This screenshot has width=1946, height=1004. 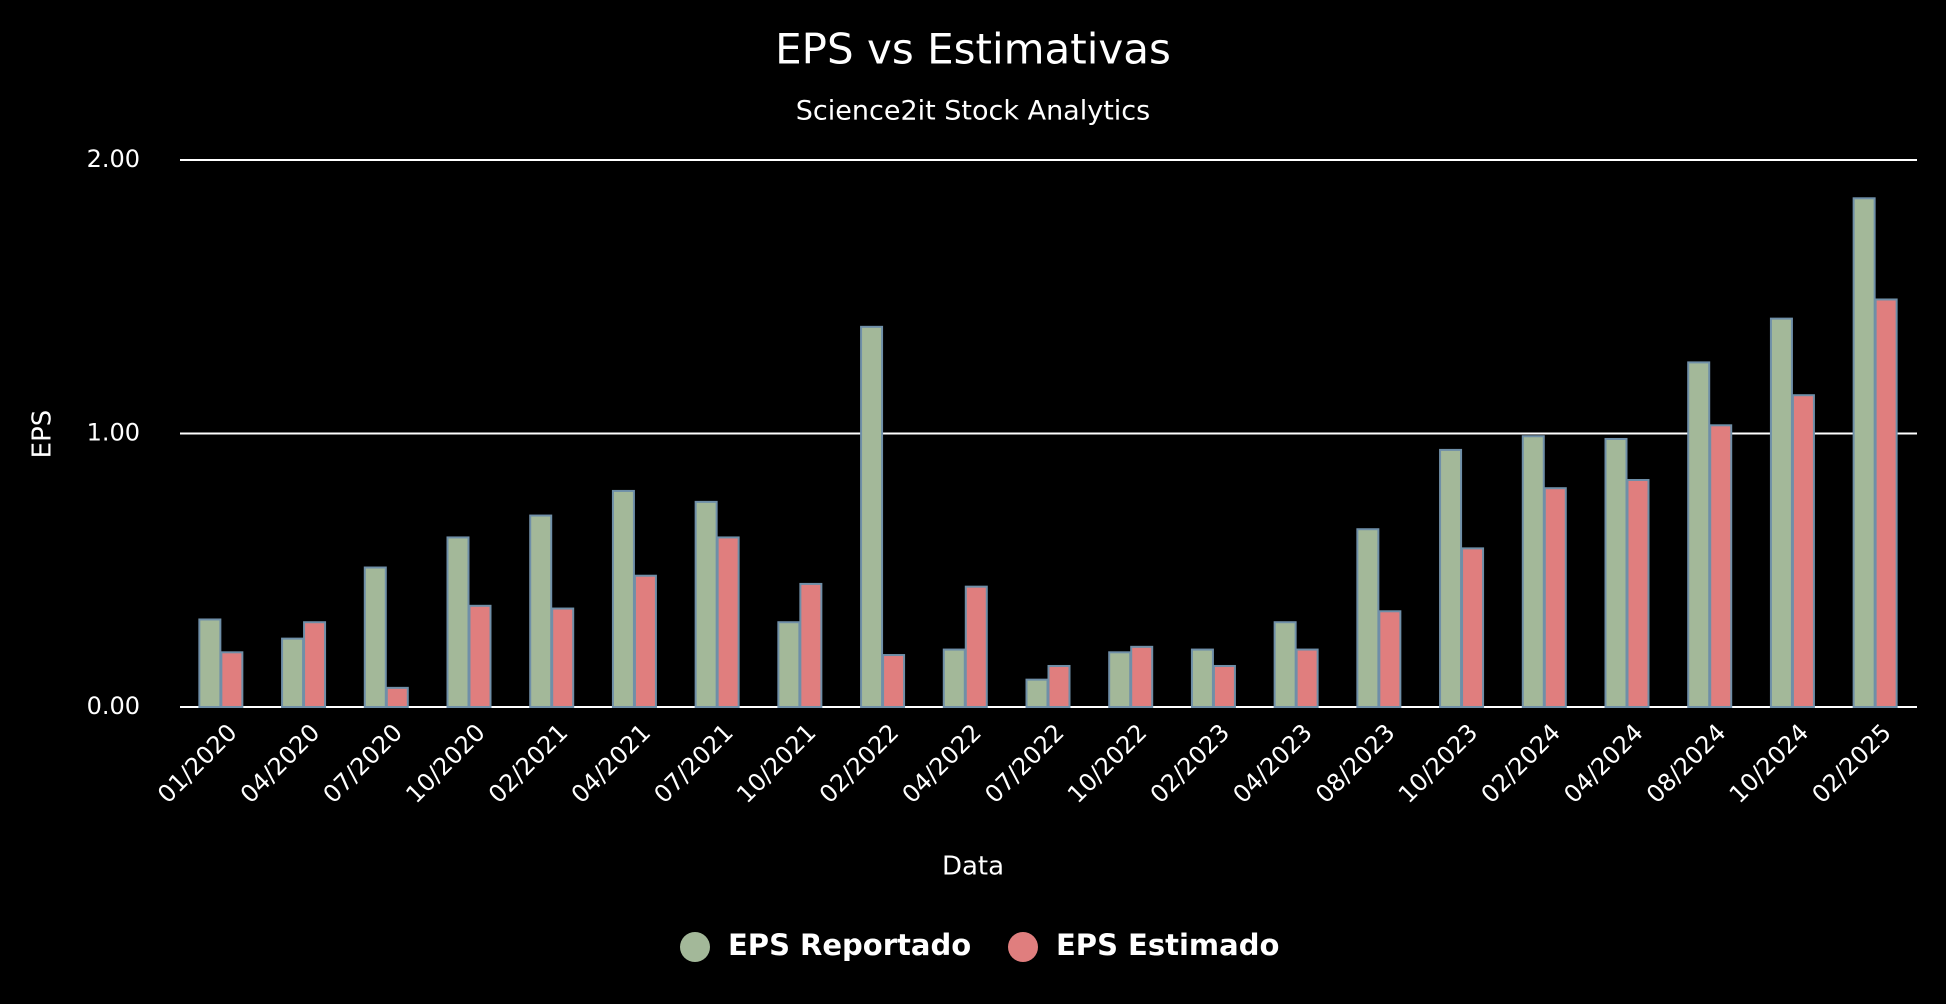 What do you see at coordinates (43, 434) in the screenshot?
I see `y-axis-label: EPS` at bounding box center [43, 434].